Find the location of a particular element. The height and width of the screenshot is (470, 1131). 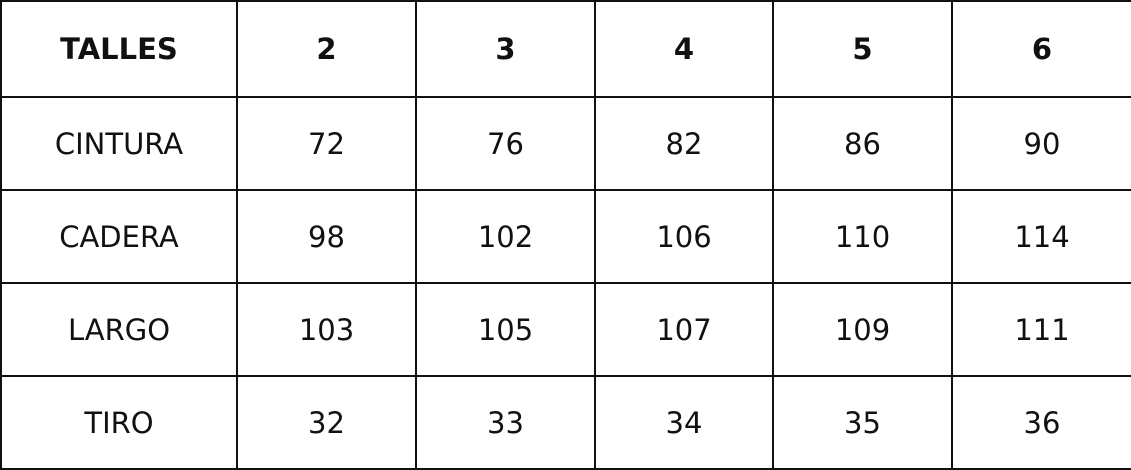

header-cell-size: 5 is located at coordinates (862, 49).